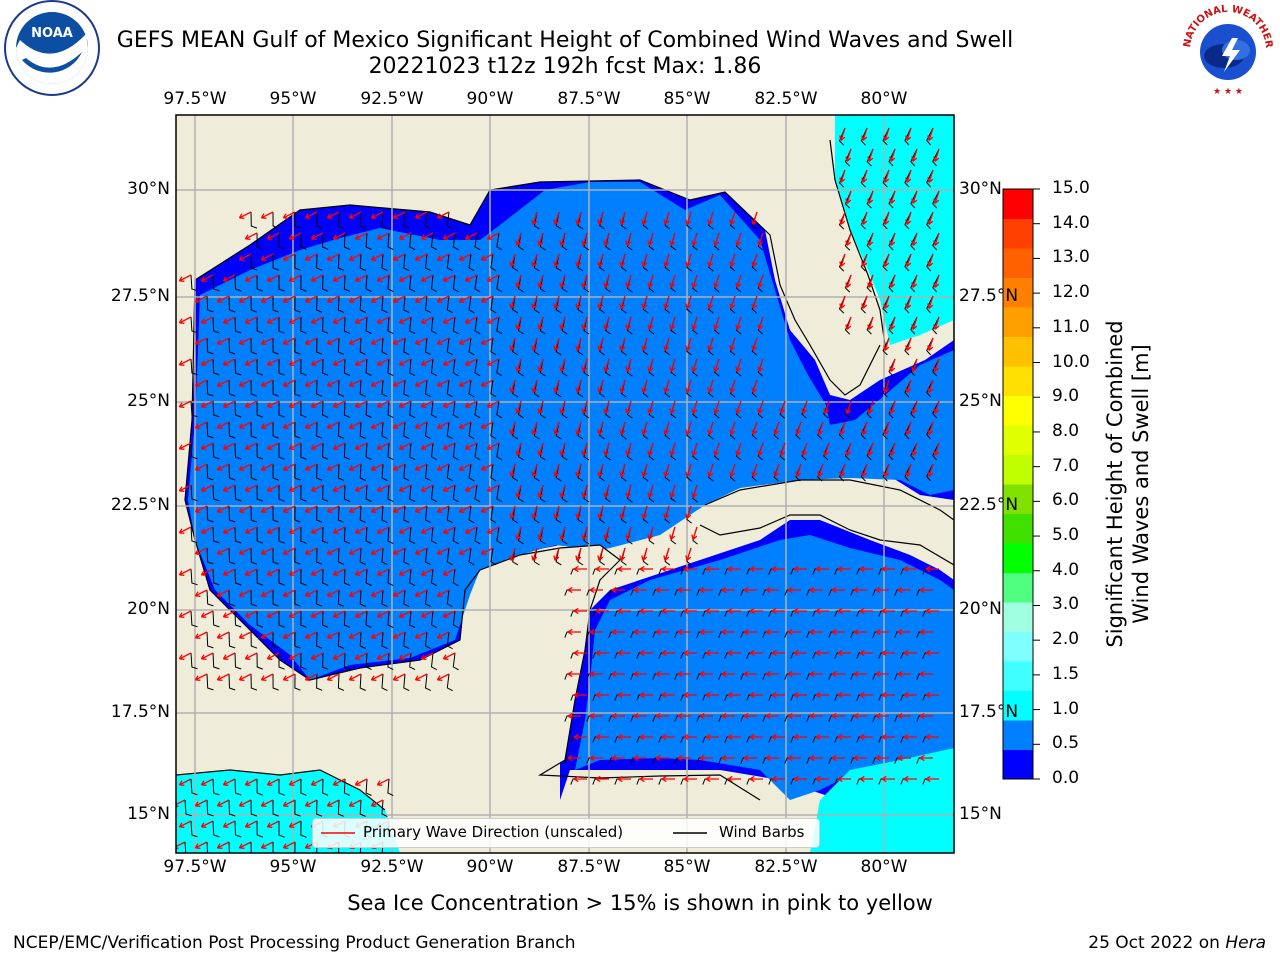 This screenshot has height=960, width=1280. Describe the element at coordinates (1066, 708) in the screenshot. I see `colorbar-tick-label: 1.0` at that location.